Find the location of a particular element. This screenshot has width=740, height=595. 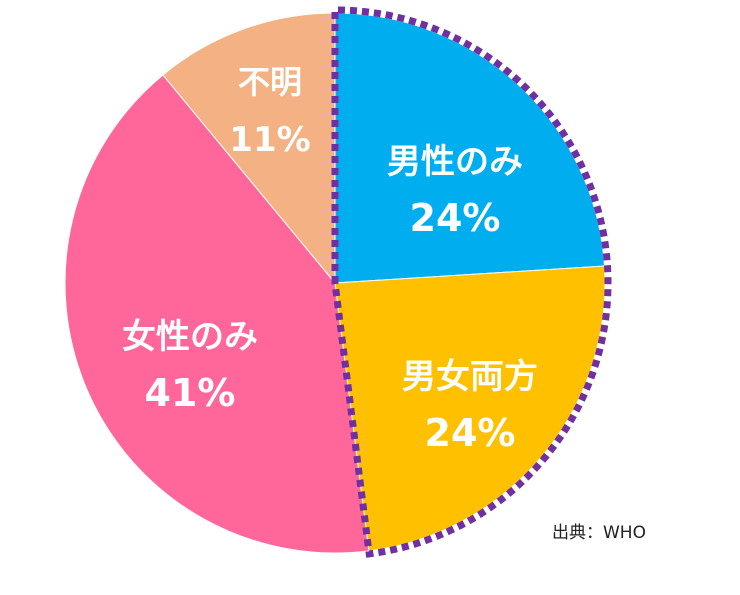

slice-value-3: 41% is located at coordinates (190, 393).